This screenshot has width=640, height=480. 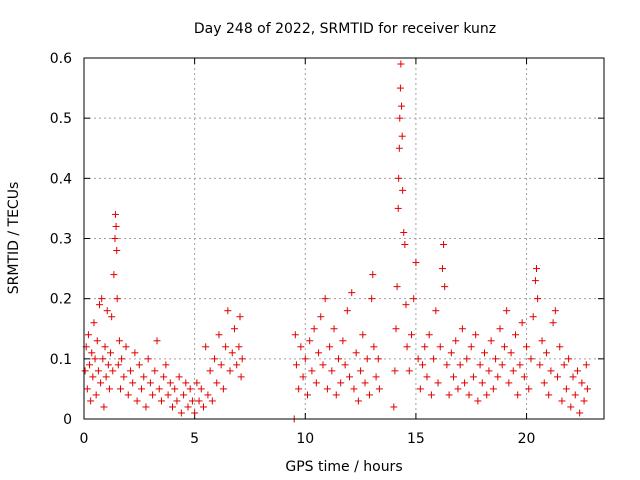 What do you see at coordinates (305, 439) in the screenshot?
I see `x-tick-label: 10` at bounding box center [305, 439].